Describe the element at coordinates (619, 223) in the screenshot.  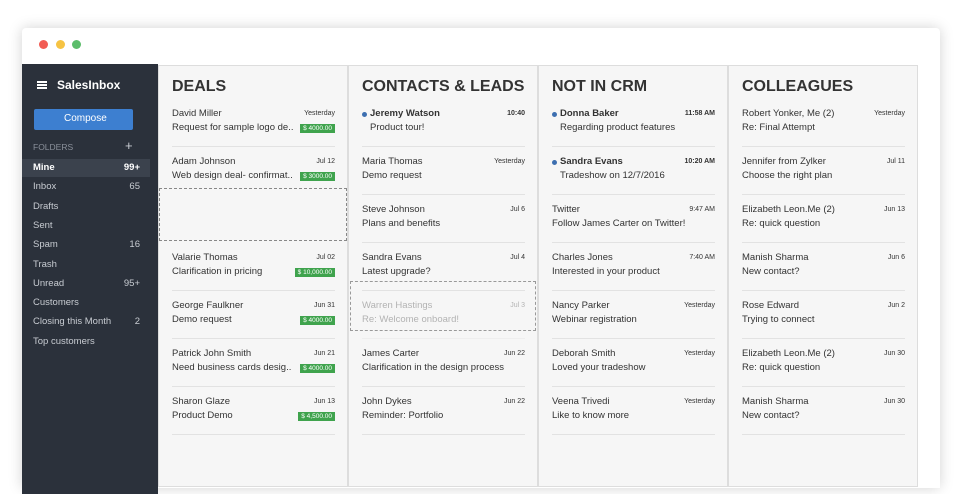
I see `subject: Follow James Carter on Twitter!` at that location.